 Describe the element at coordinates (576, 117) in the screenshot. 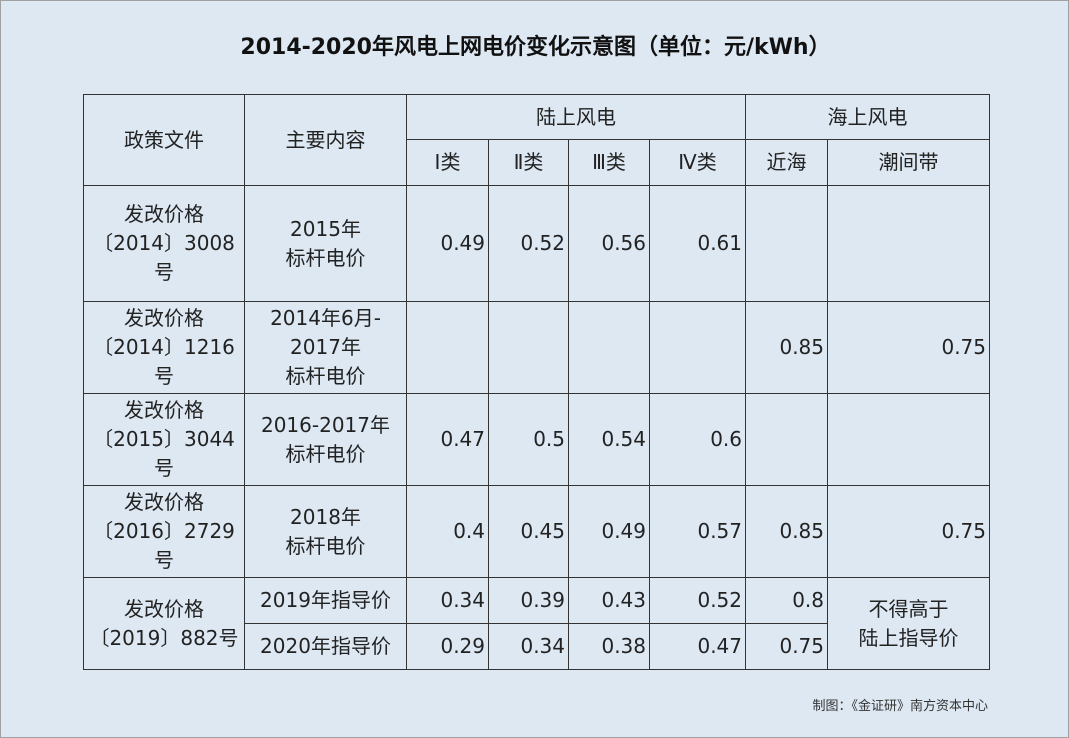

I see `header-cell: 陆上风电` at that location.